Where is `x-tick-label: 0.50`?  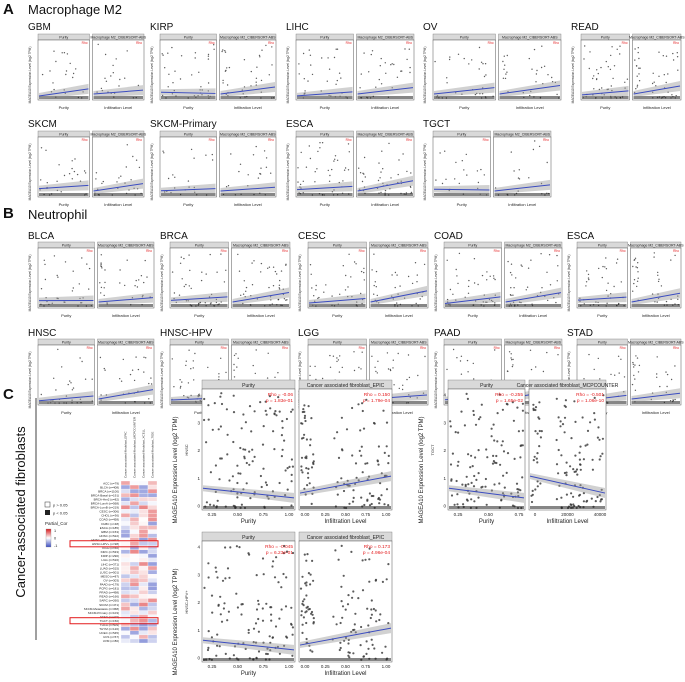
x-tick-label: 0.50 is located at coordinates (345, 514).